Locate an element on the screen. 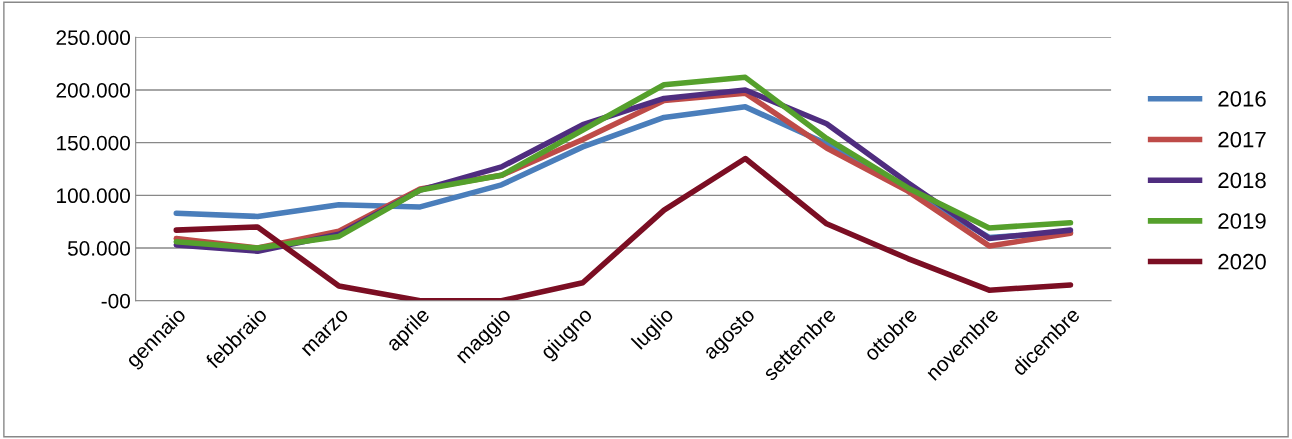 Image resolution: width=1292 pixels, height=439 pixels. y-tick-label: 100.000 is located at coordinates (93, 196).